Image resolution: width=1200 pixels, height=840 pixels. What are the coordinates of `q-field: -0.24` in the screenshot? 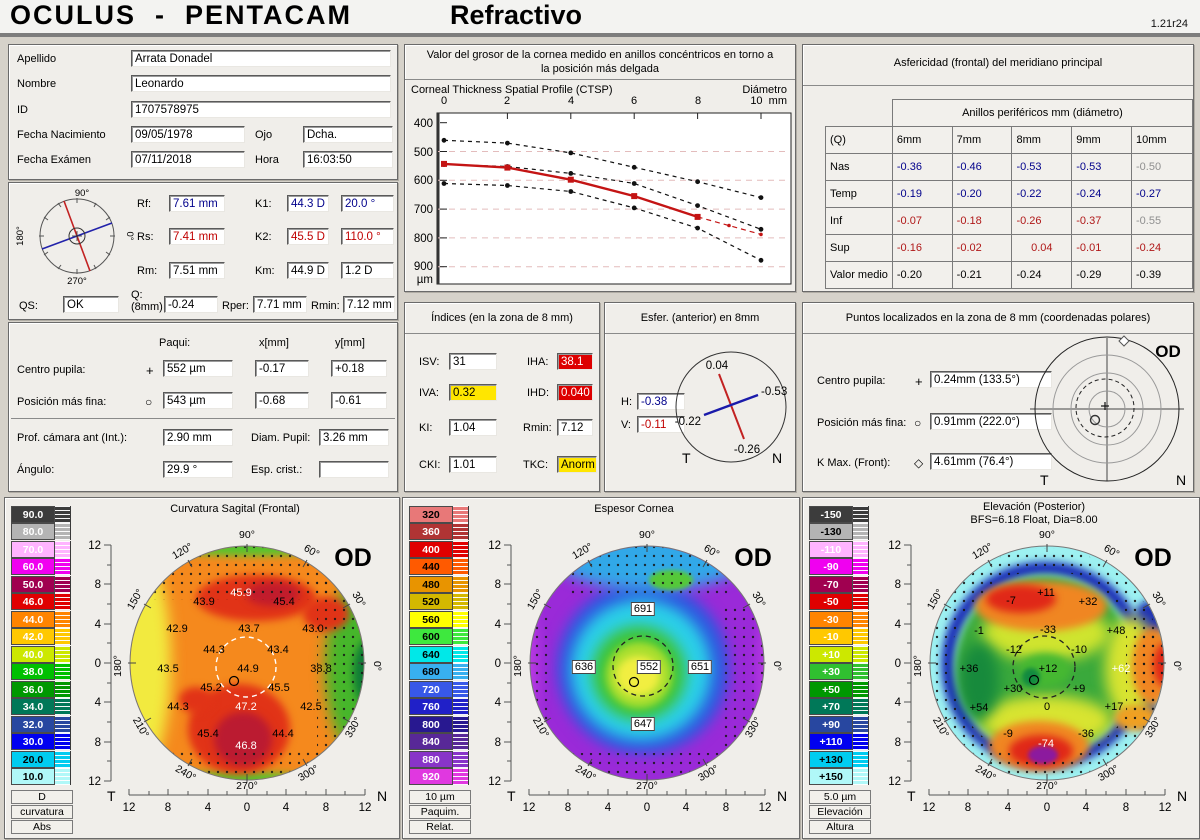 It's located at (191, 304).